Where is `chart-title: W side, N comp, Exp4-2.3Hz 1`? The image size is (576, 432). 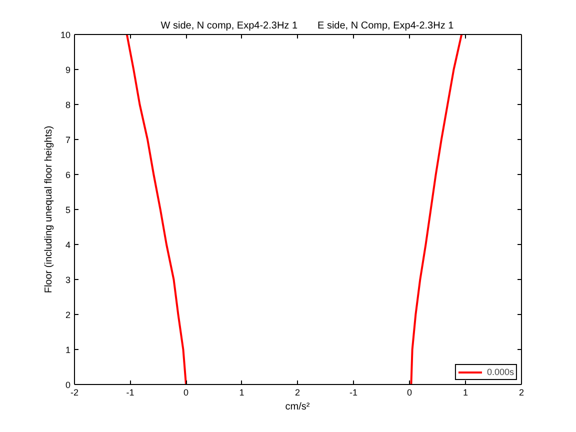
chart-title: W side, N comp, Exp4-2.3Hz 1 is located at coordinates (229, 26).